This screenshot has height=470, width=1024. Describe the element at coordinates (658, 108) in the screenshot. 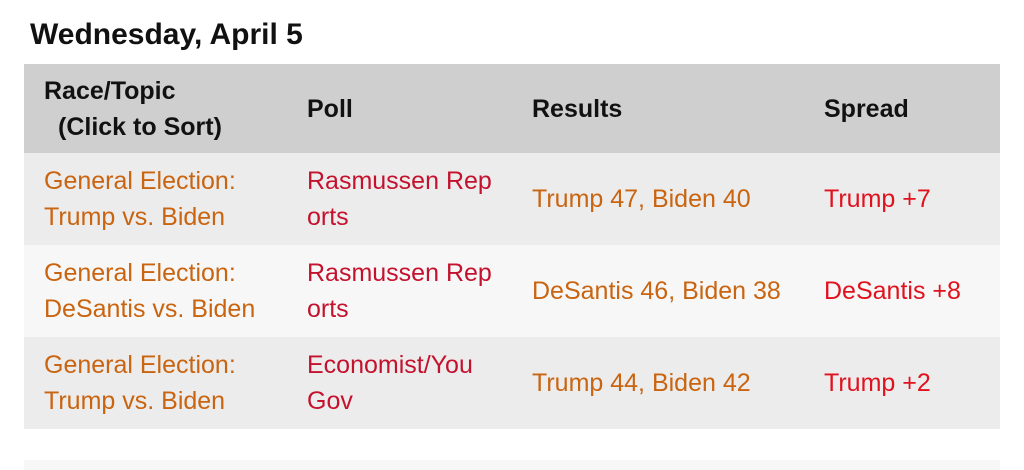

I see `header-label: Results` at that location.